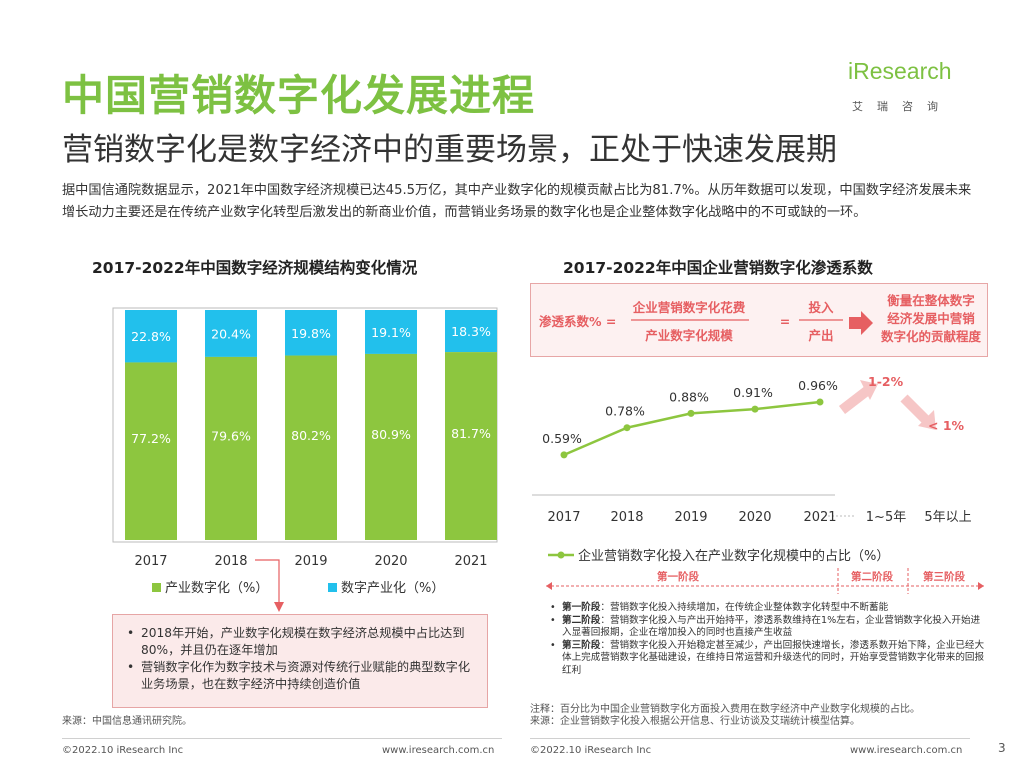  Describe the element at coordinates (689, 307) in the screenshot. I see `formula-numerator: 企业营销数字化花费` at that location.